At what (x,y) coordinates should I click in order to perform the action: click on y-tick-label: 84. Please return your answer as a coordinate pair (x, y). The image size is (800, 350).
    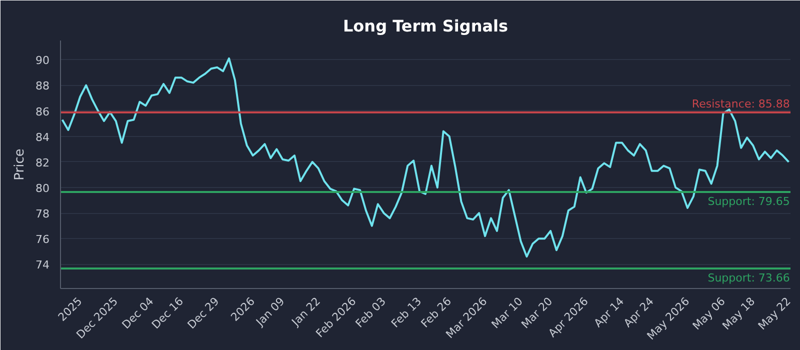
    Looking at the image, I should click on (43, 137).